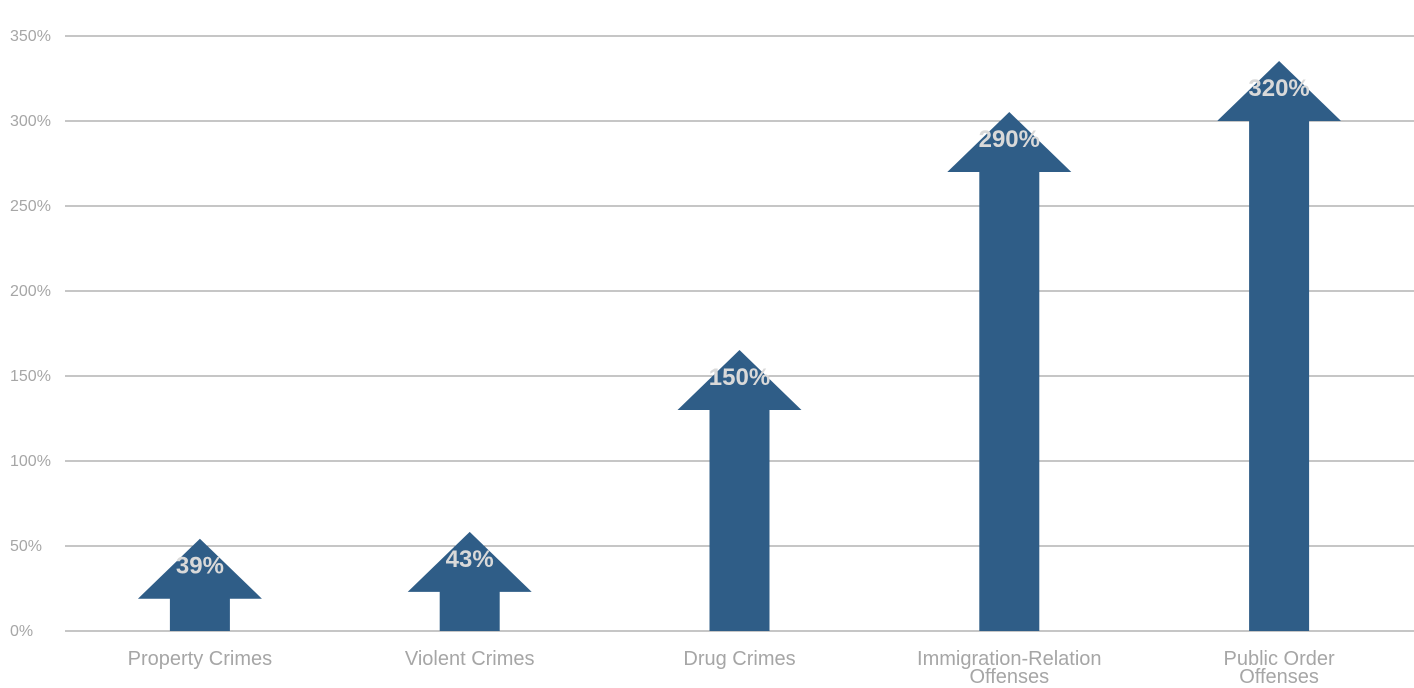 This screenshot has height=688, width=1414. What do you see at coordinates (1009, 139) in the screenshot?
I see `data-label: 290%` at bounding box center [1009, 139].